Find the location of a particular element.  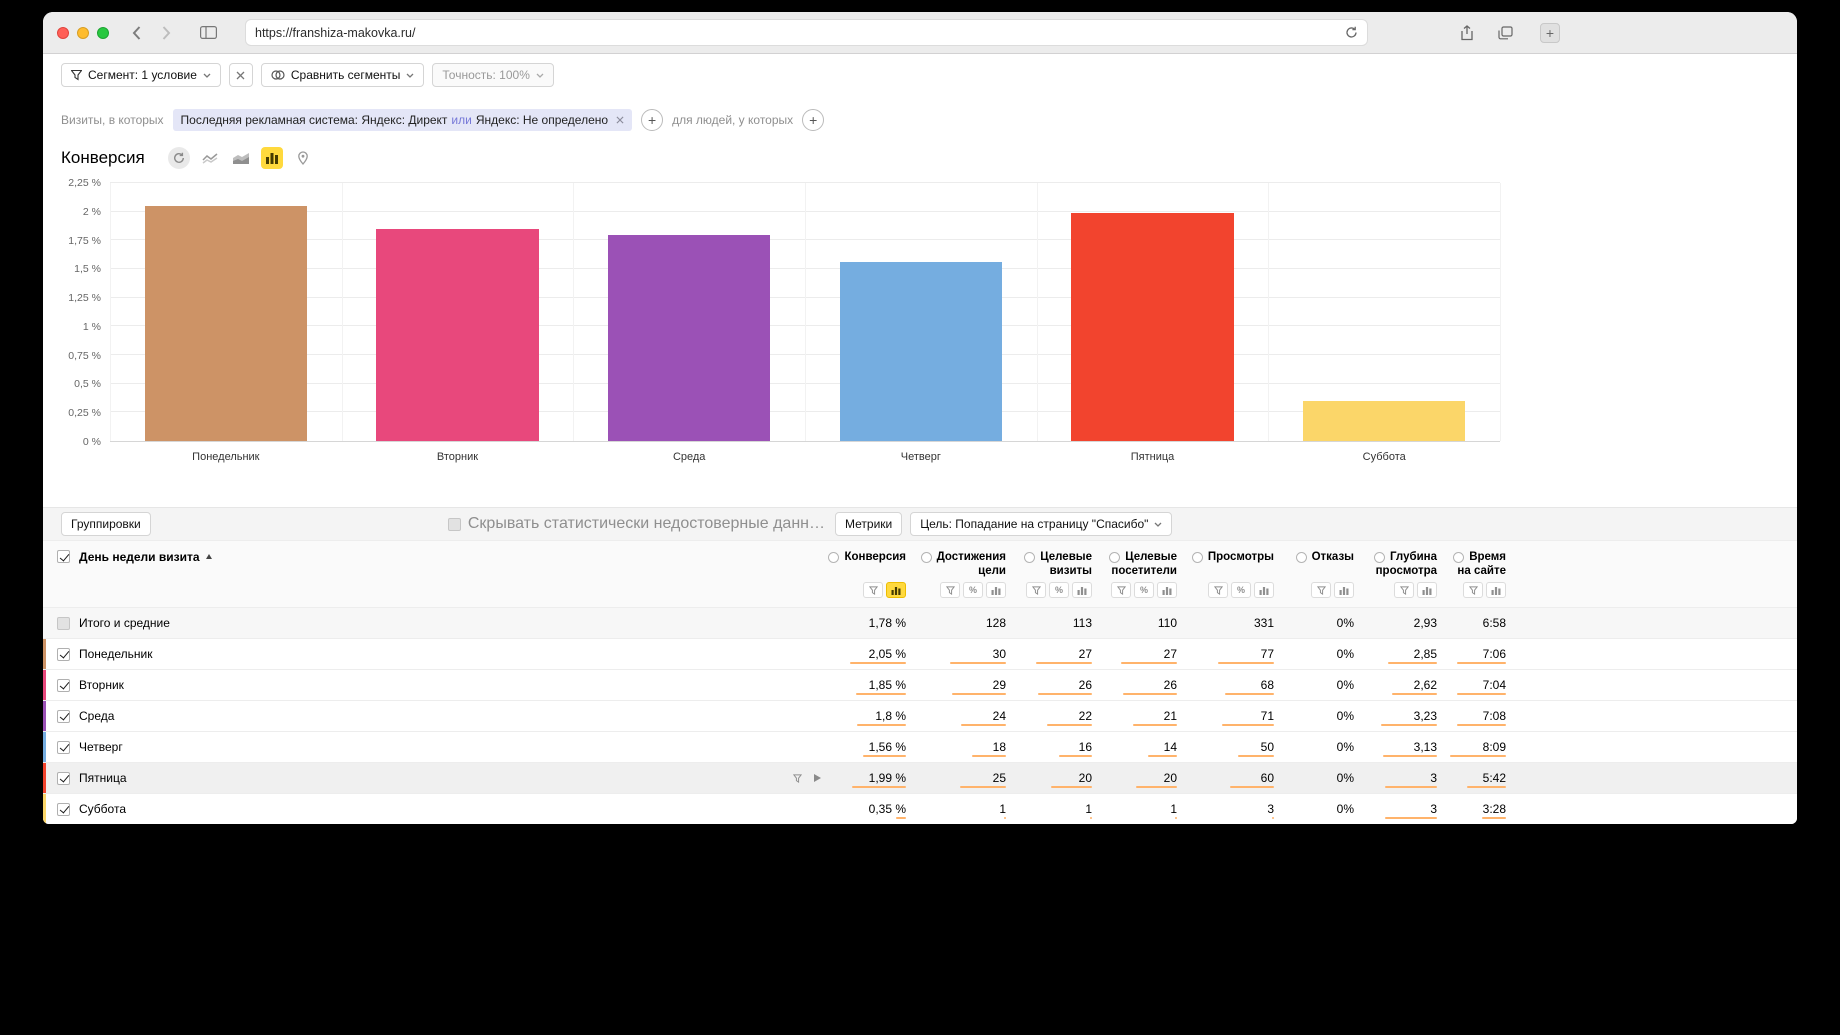

close-window-button is located at coordinates (63, 32).